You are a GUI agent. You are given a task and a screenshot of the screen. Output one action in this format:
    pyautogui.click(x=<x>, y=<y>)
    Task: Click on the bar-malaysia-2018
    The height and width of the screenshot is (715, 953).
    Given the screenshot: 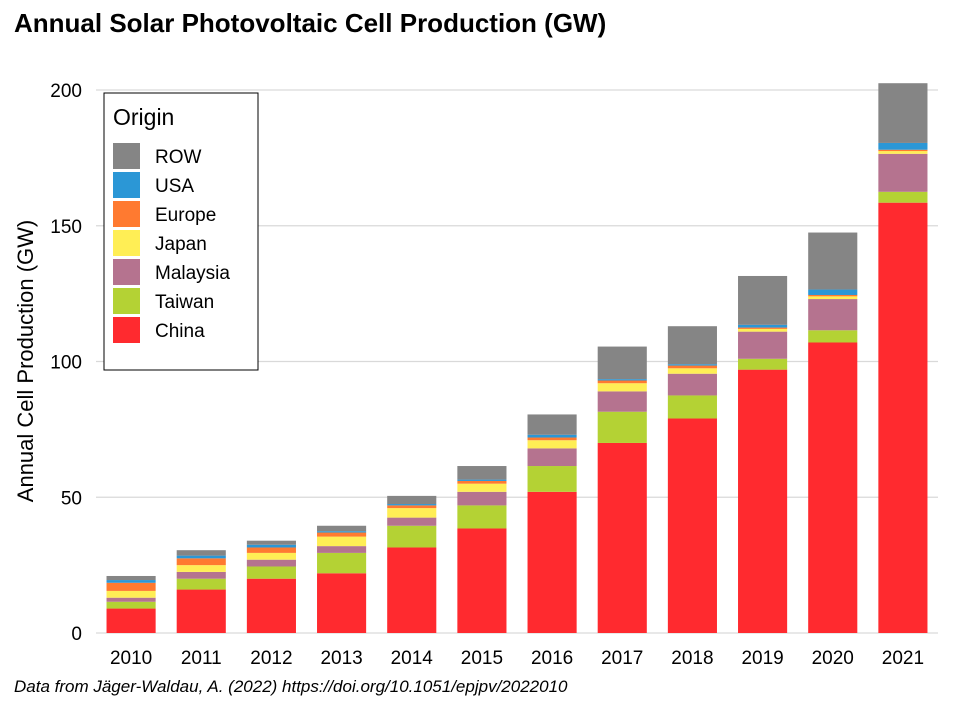 What is the action you would take?
    pyautogui.click(x=692, y=384)
    